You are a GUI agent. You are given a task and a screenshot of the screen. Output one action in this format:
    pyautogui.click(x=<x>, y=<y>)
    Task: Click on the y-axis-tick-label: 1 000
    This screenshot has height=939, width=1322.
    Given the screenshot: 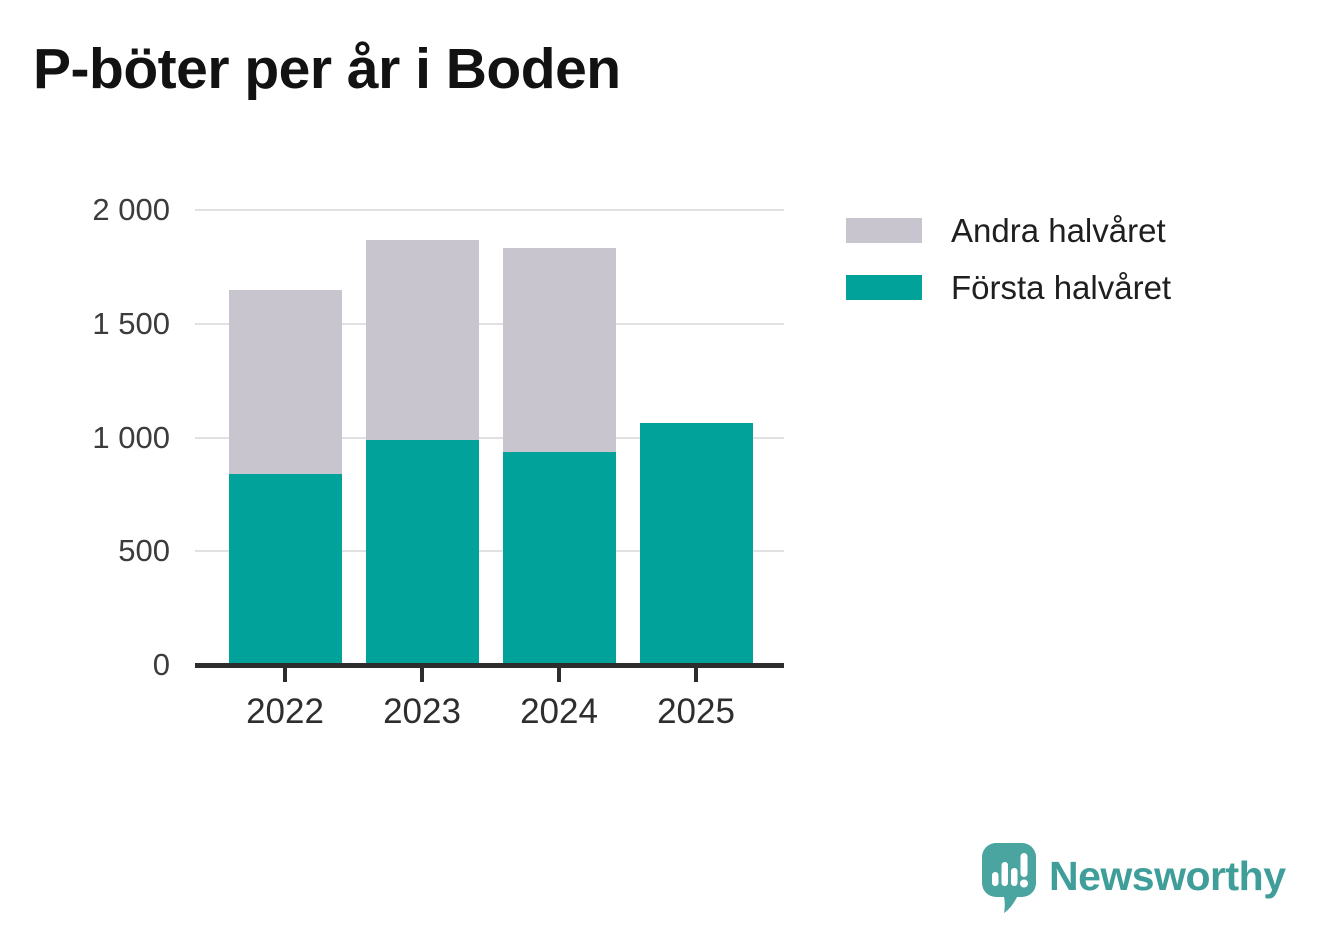 What is the action you would take?
    pyautogui.click(x=131, y=437)
    